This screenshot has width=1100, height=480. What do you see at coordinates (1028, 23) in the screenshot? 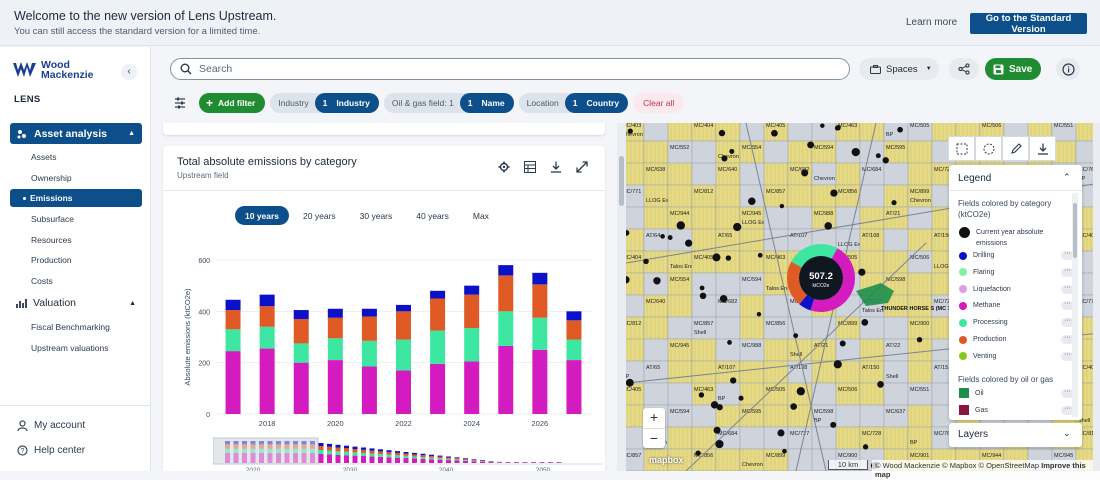
I see `standard-version-button: Go to the Standard Version` at bounding box center [1028, 23].